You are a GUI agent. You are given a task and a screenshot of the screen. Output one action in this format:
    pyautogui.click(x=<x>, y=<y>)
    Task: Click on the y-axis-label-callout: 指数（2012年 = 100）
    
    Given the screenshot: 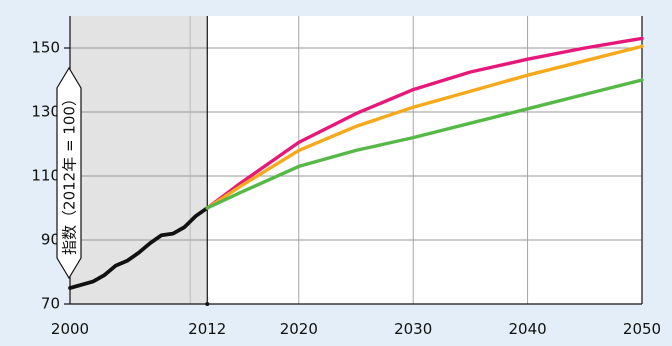 What is the action you would take?
    pyautogui.click(x=69, y=173)
    